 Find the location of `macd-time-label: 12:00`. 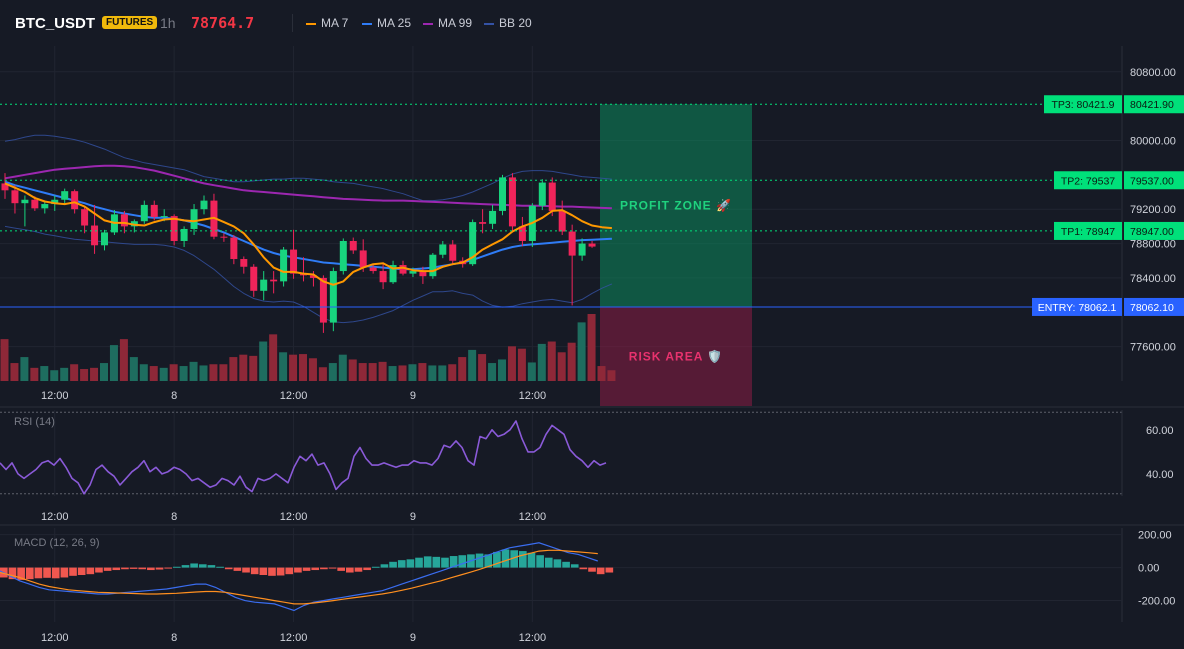

macd-time-label: 12:00 is located at coordinates (294, 638).